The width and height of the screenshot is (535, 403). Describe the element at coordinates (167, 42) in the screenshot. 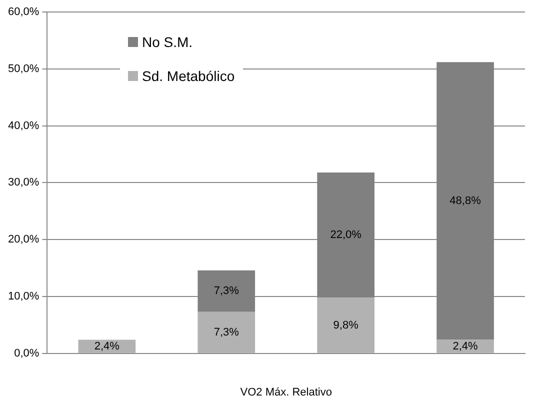

I see `legend-label: No S.M.` at that location.